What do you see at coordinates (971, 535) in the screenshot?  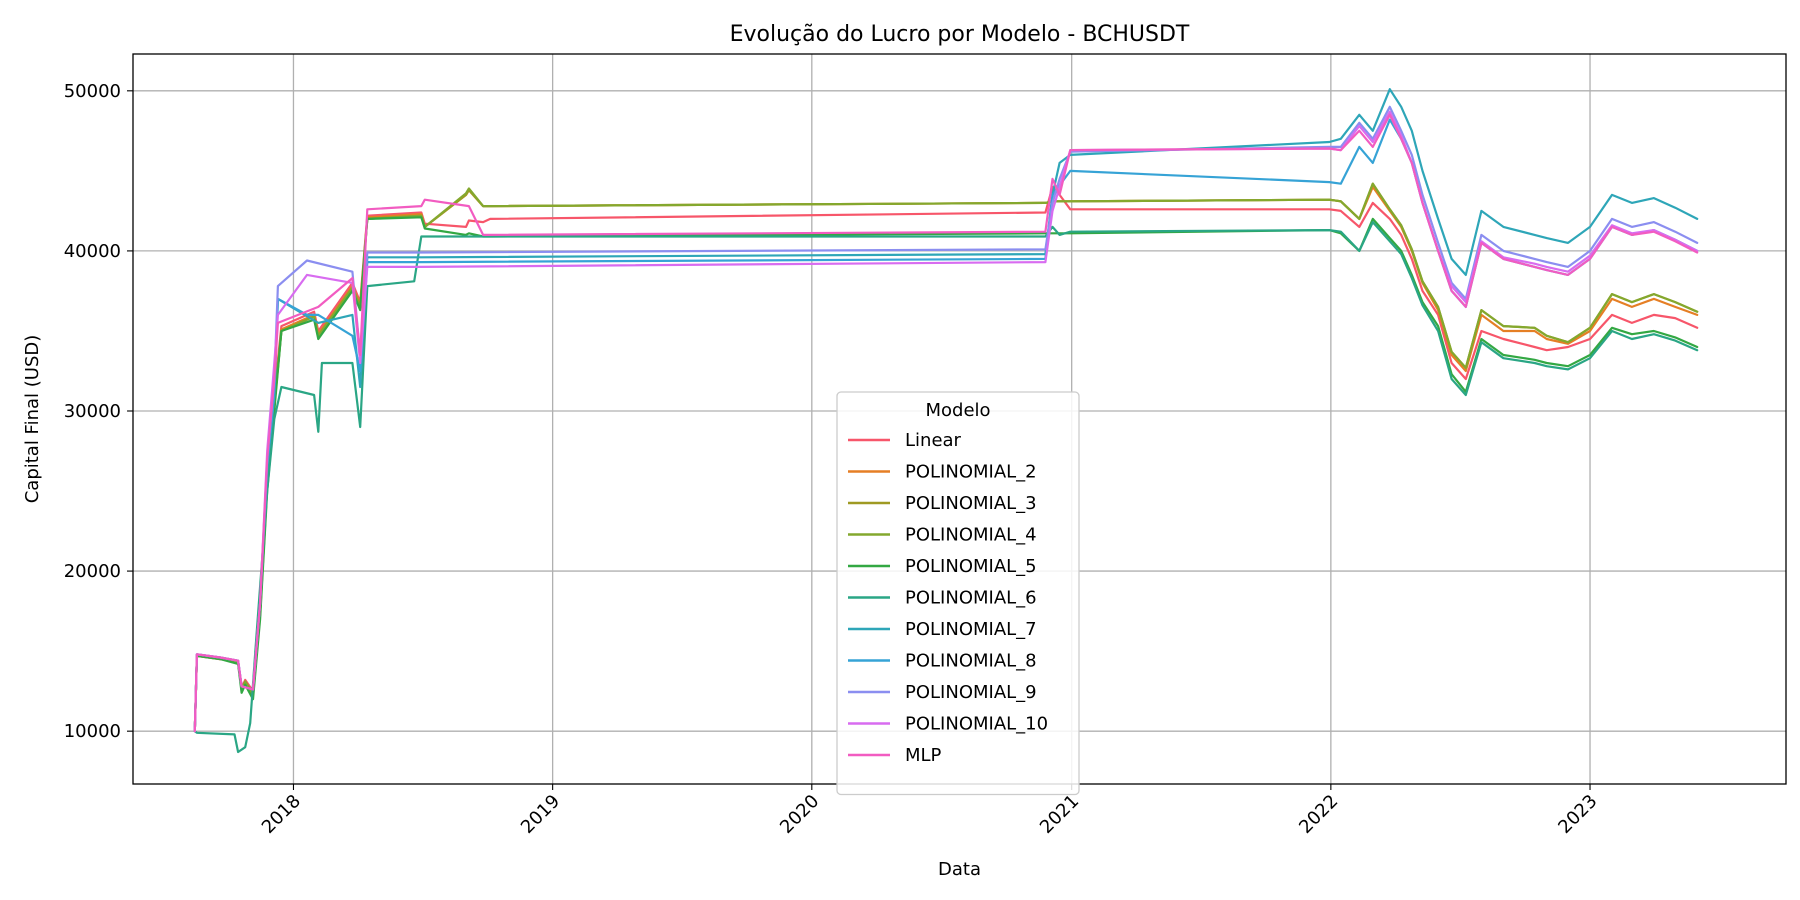 I see `legend-label: POLINOMIAL_4` at bounding box center [971, 535].